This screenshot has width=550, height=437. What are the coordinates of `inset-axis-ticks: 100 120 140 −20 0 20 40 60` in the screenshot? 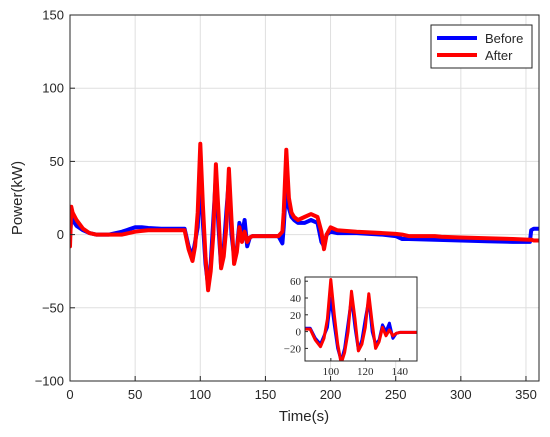 It's located at (346, 327).